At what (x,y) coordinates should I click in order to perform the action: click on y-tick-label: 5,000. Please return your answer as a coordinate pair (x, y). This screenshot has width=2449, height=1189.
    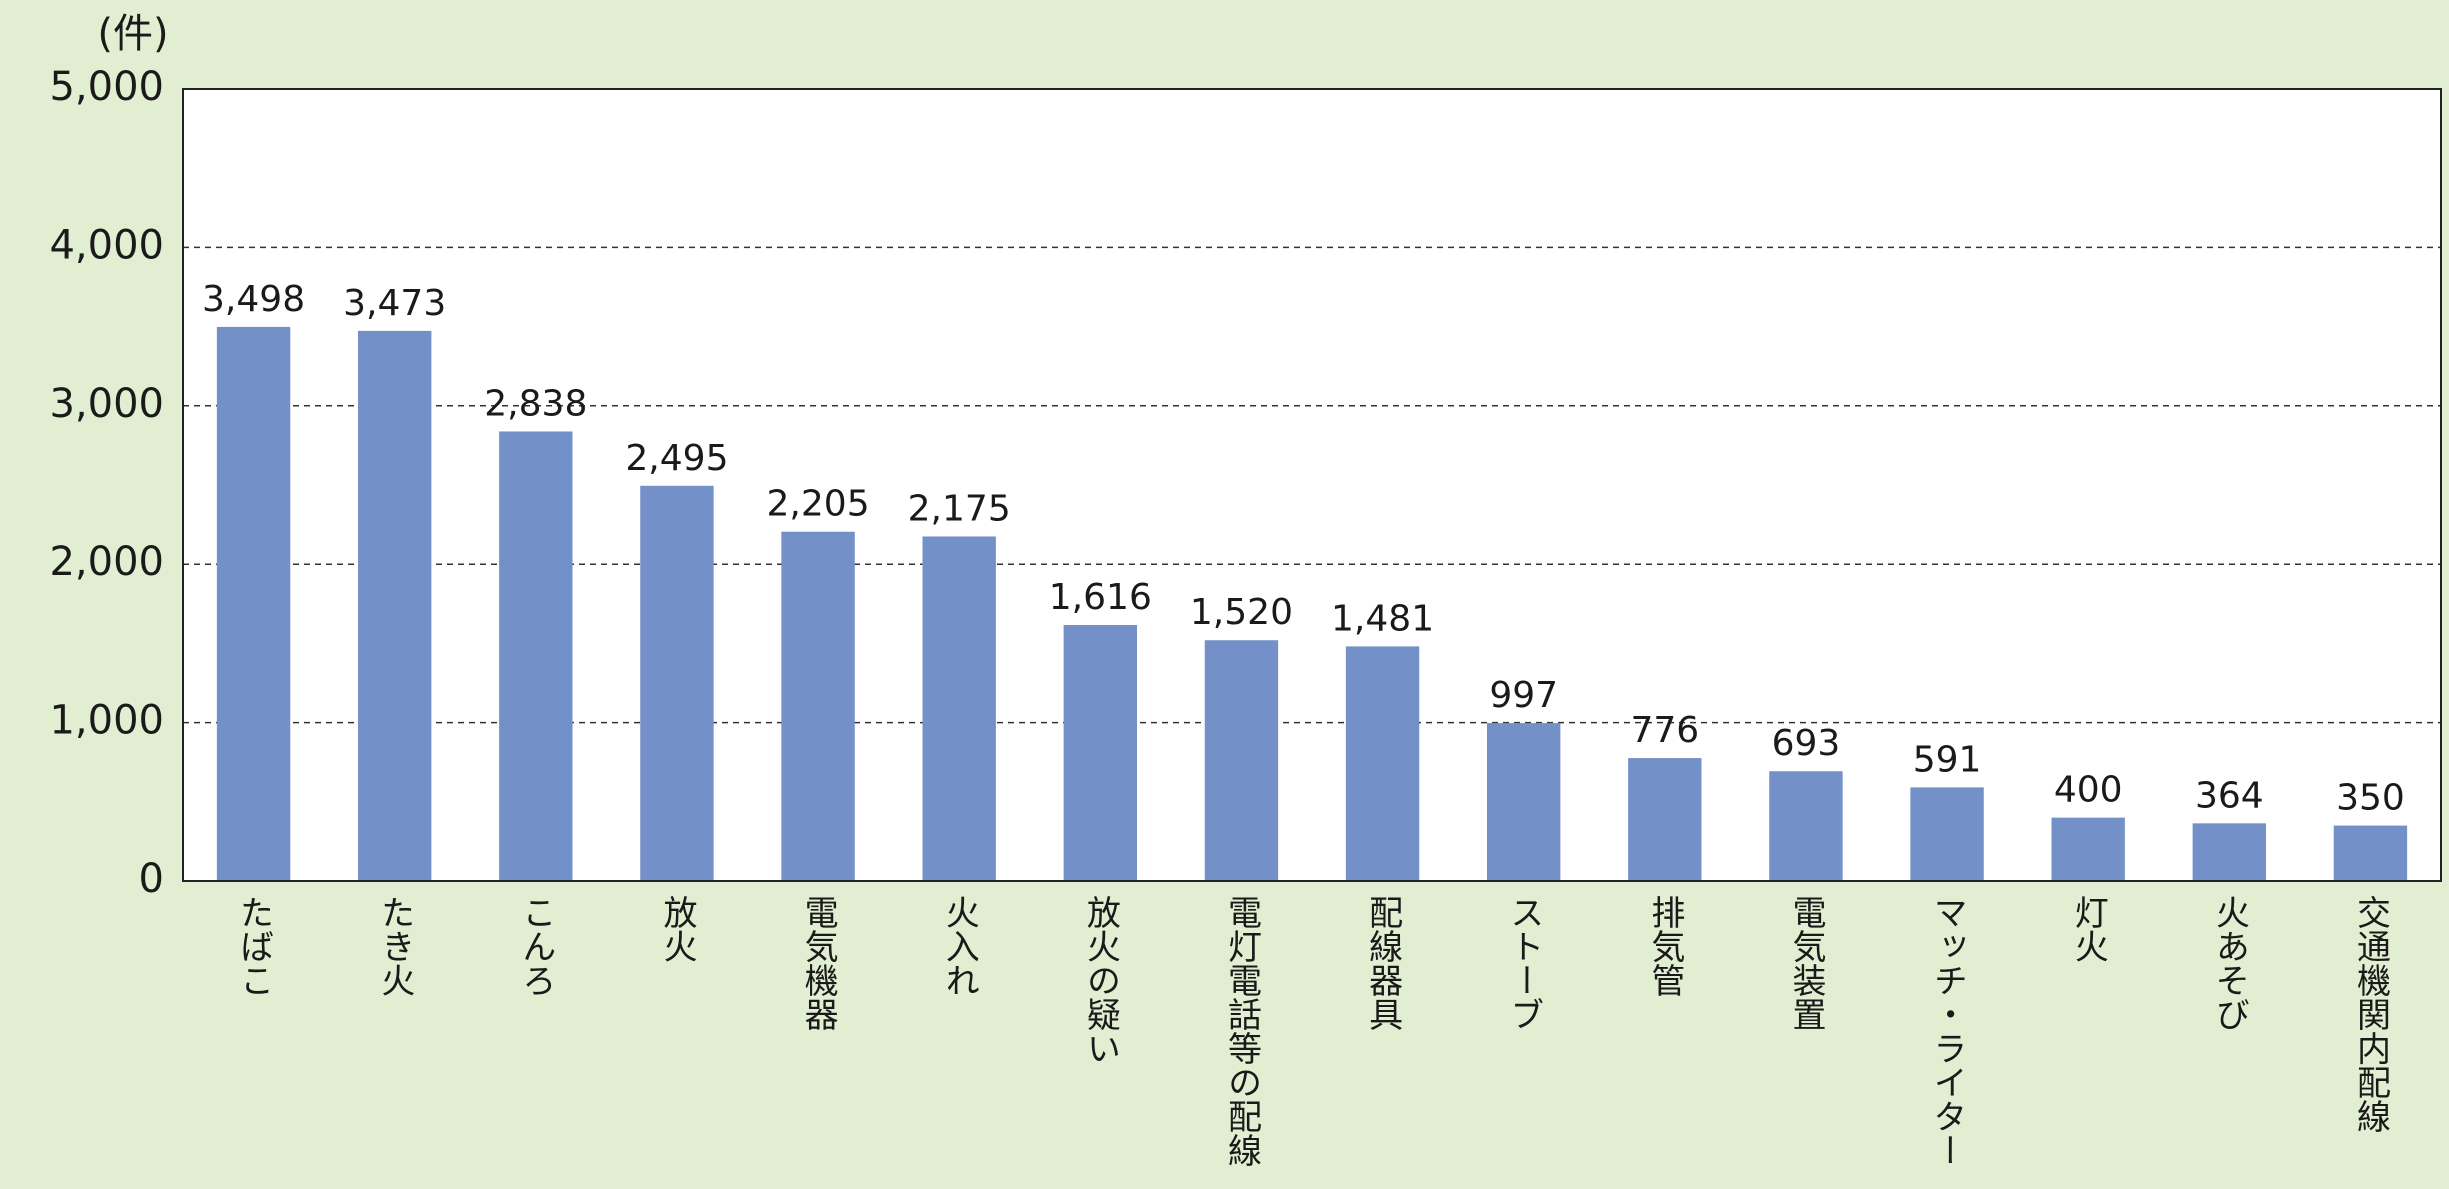
    Looking at the image, I should click on (106, 87).